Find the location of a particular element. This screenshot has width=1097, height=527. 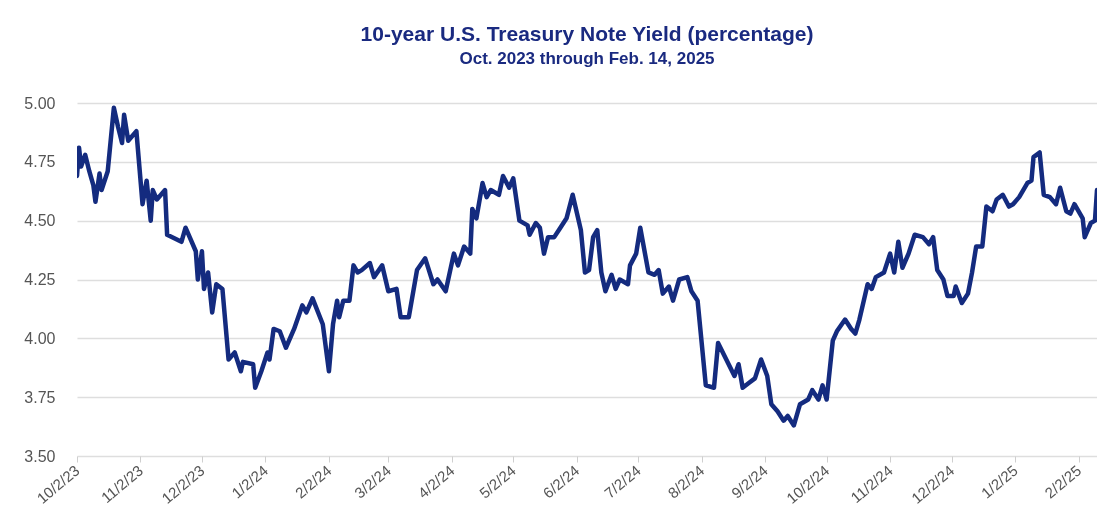

y-tick-label: 3.50 is located at coordinates (40, 456).